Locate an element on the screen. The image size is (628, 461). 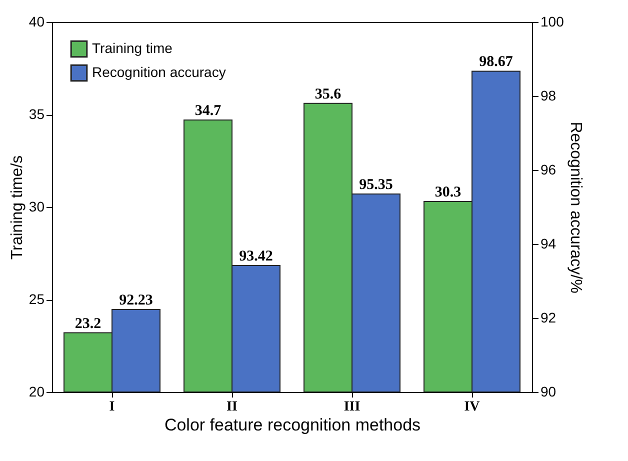
x-axis-title: Color feature recognition methods is located at coordinates (292, 425).